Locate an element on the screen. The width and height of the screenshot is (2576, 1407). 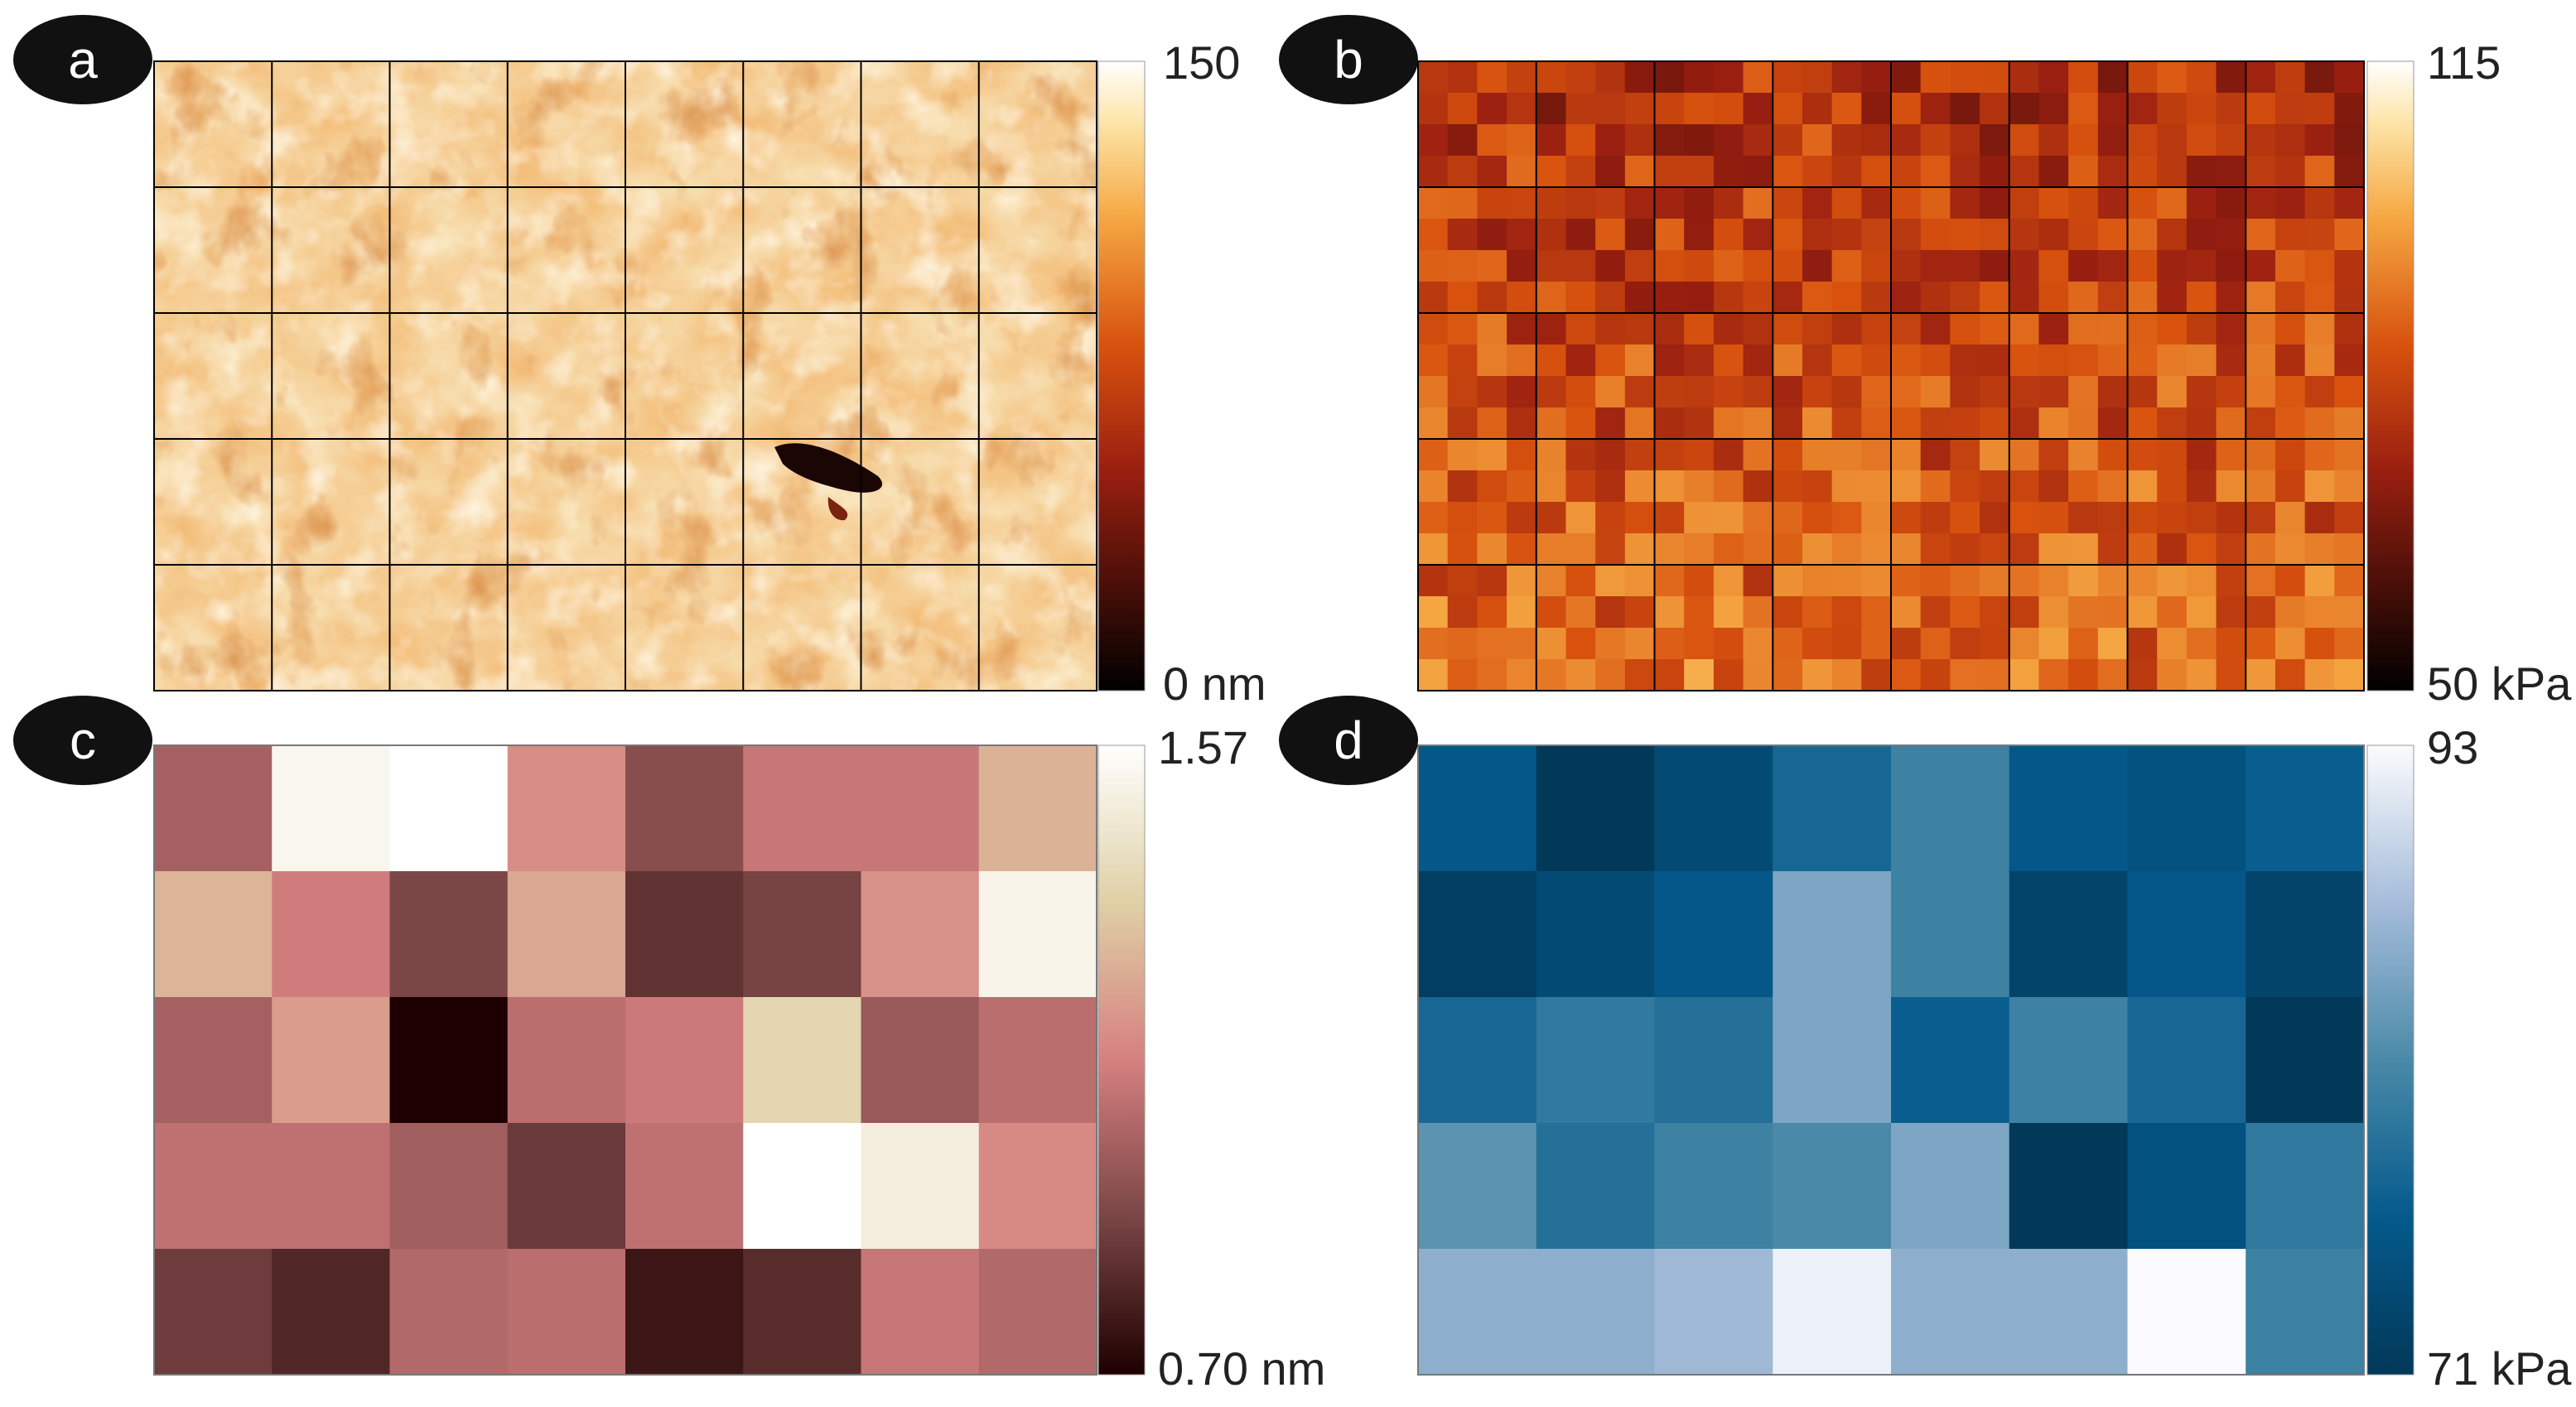
panel-d-badge-label: d is located at coordinates (1348, 740).